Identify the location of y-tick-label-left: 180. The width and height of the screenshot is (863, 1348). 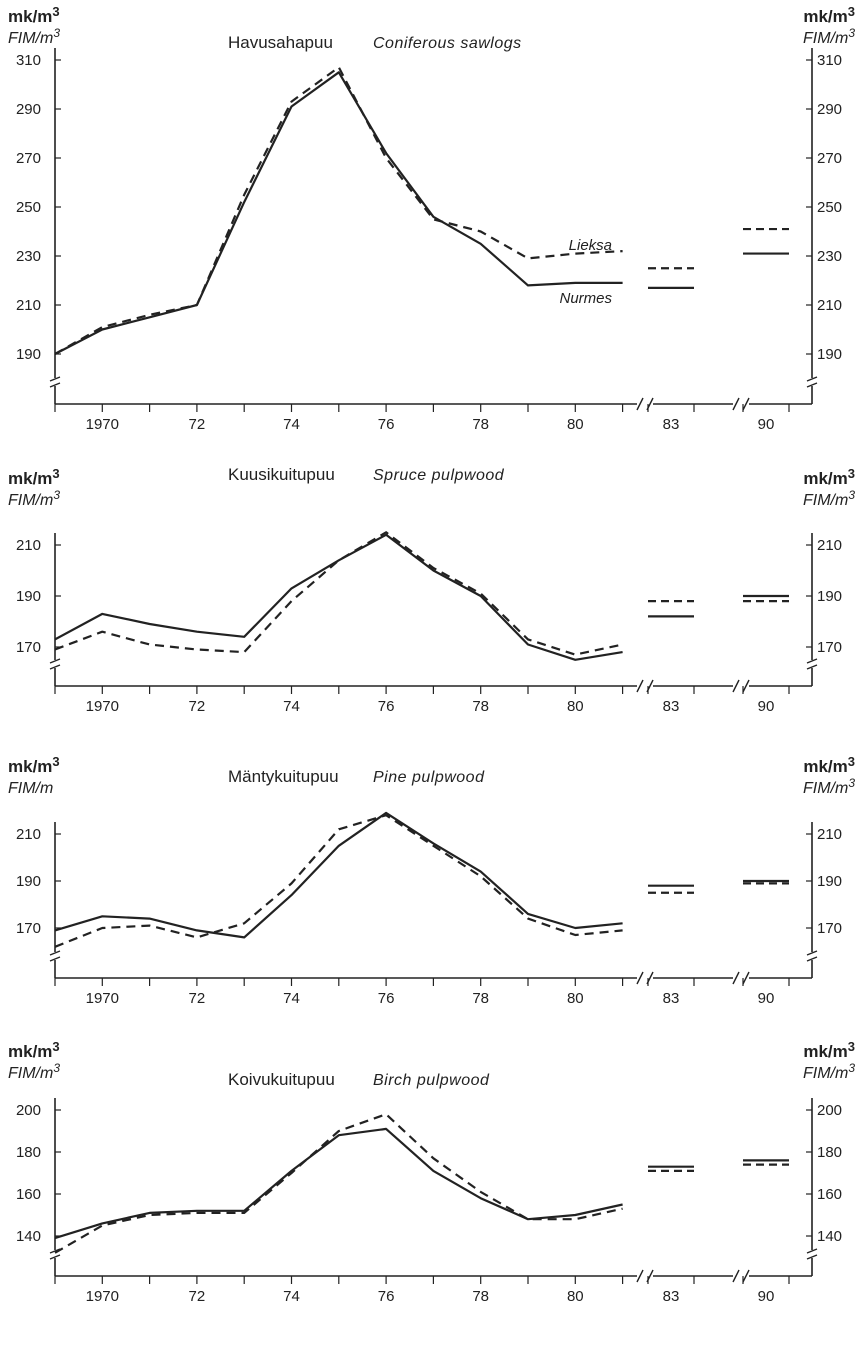
(28, 1152).